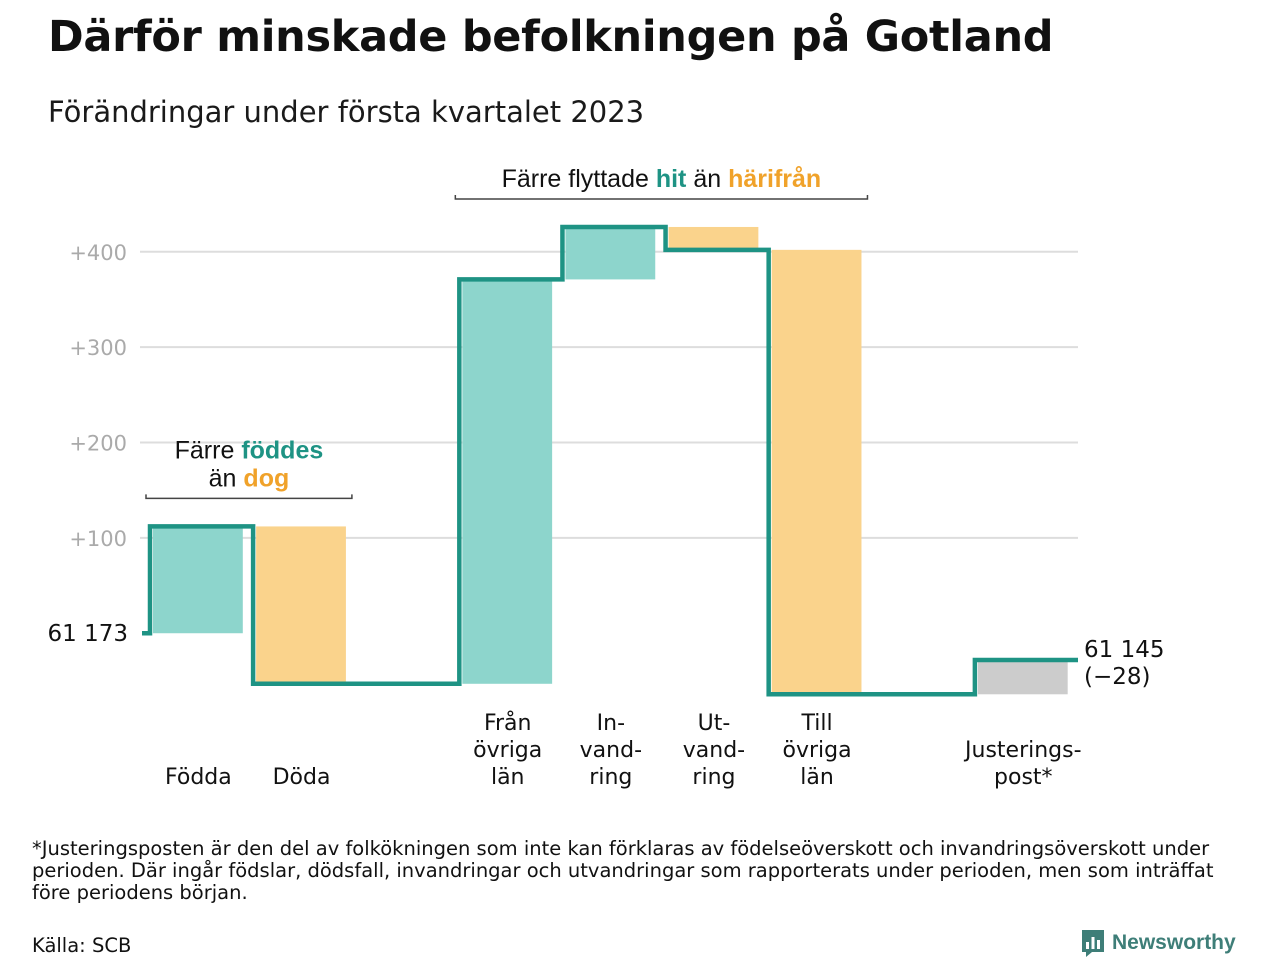  Describe the element at coordinates (208, 450) in the screenshot. I see `annotation-segment: Färre` at that location.